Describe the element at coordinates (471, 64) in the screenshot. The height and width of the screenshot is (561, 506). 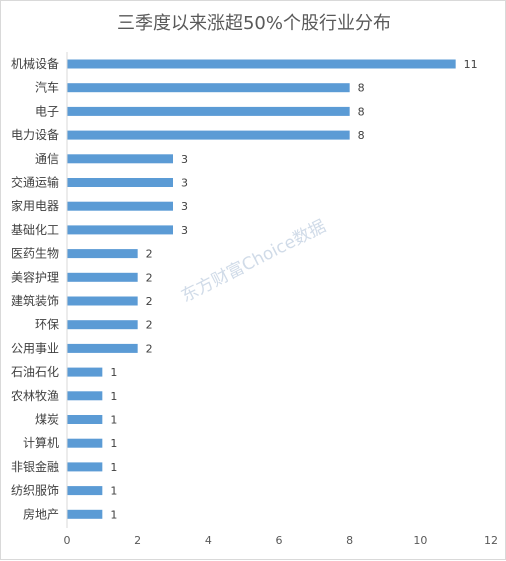
I see `data-label: 11` at that location.